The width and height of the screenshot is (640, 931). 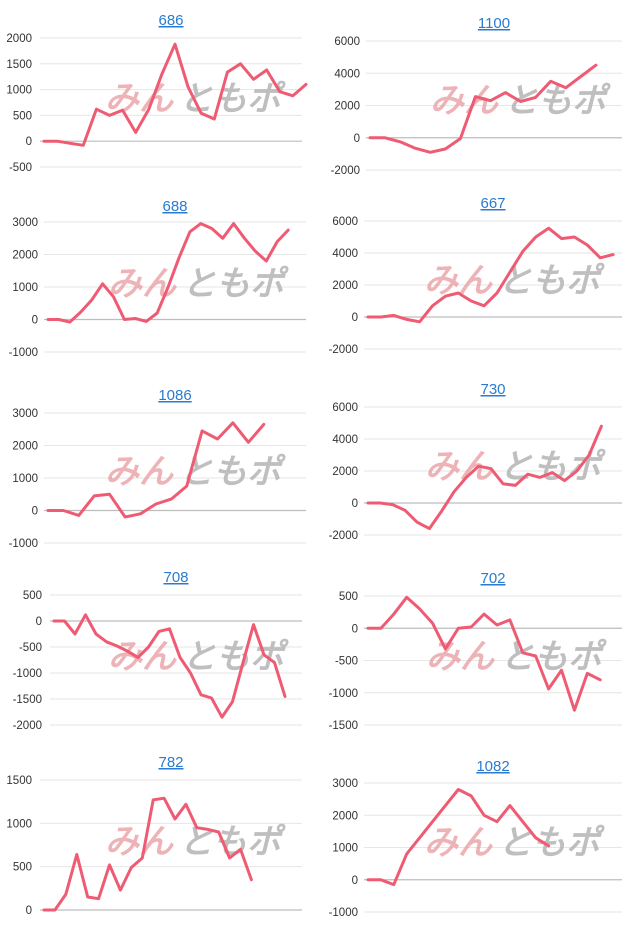 I want to click on chart-title-link: 1082, so click(x=492, y=766).